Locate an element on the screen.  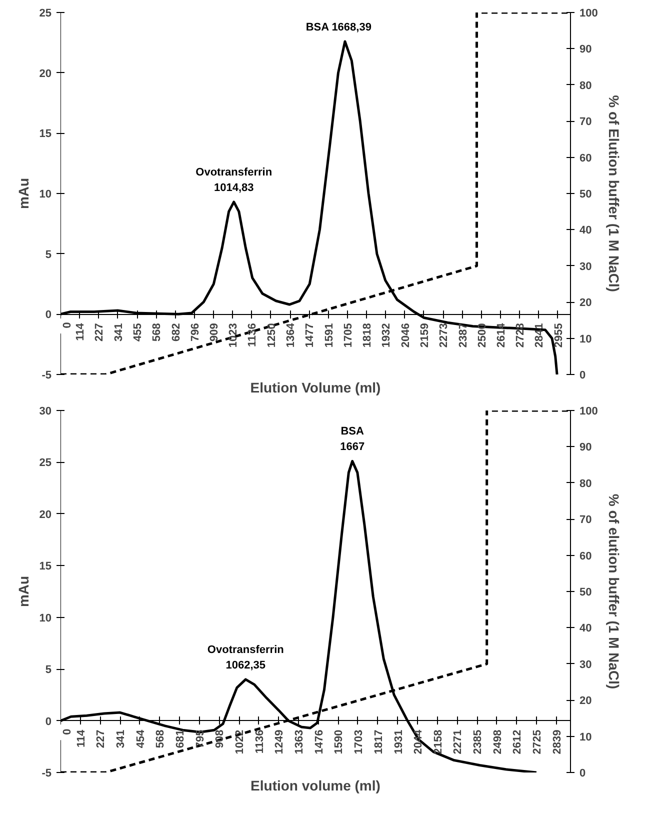
x-tick-label: 2273 is located at coordinates (444, 335).